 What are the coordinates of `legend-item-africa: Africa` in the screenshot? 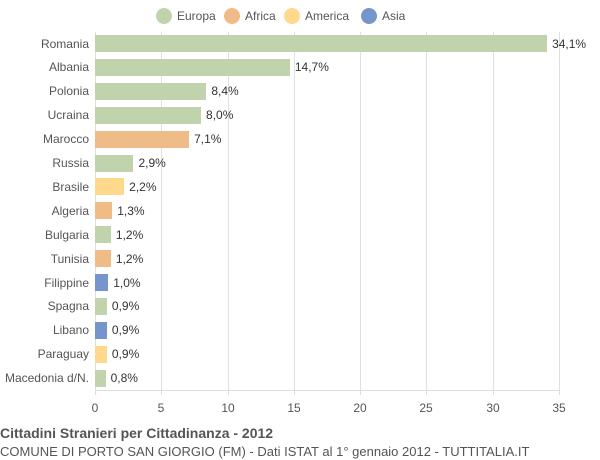 It's located at (250, 16).